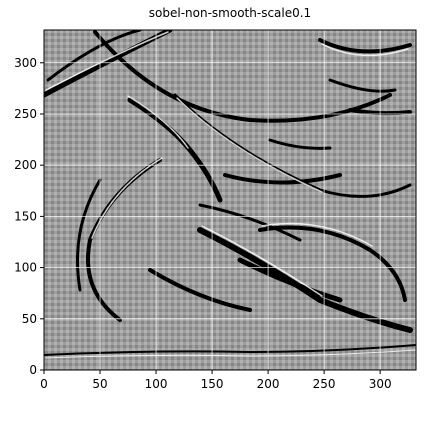 Image resolution: width=429 pixels, height=432 pixels. I want to click on y-tick-label: 100, so click(25, 268).